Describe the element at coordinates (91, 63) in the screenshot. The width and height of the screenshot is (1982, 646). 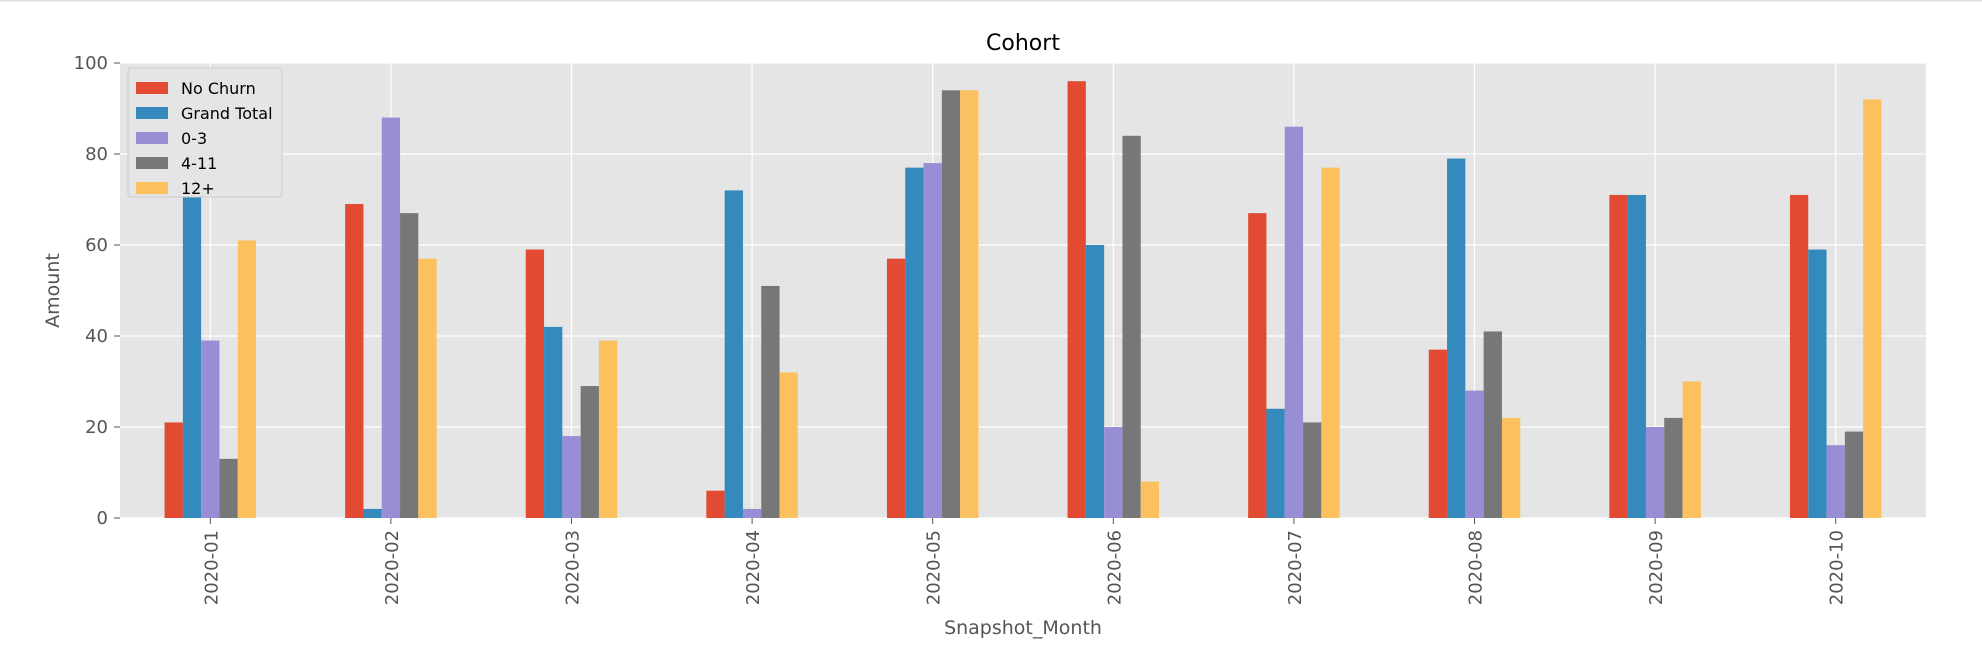
I see `y-tick-label: 100` at that location.